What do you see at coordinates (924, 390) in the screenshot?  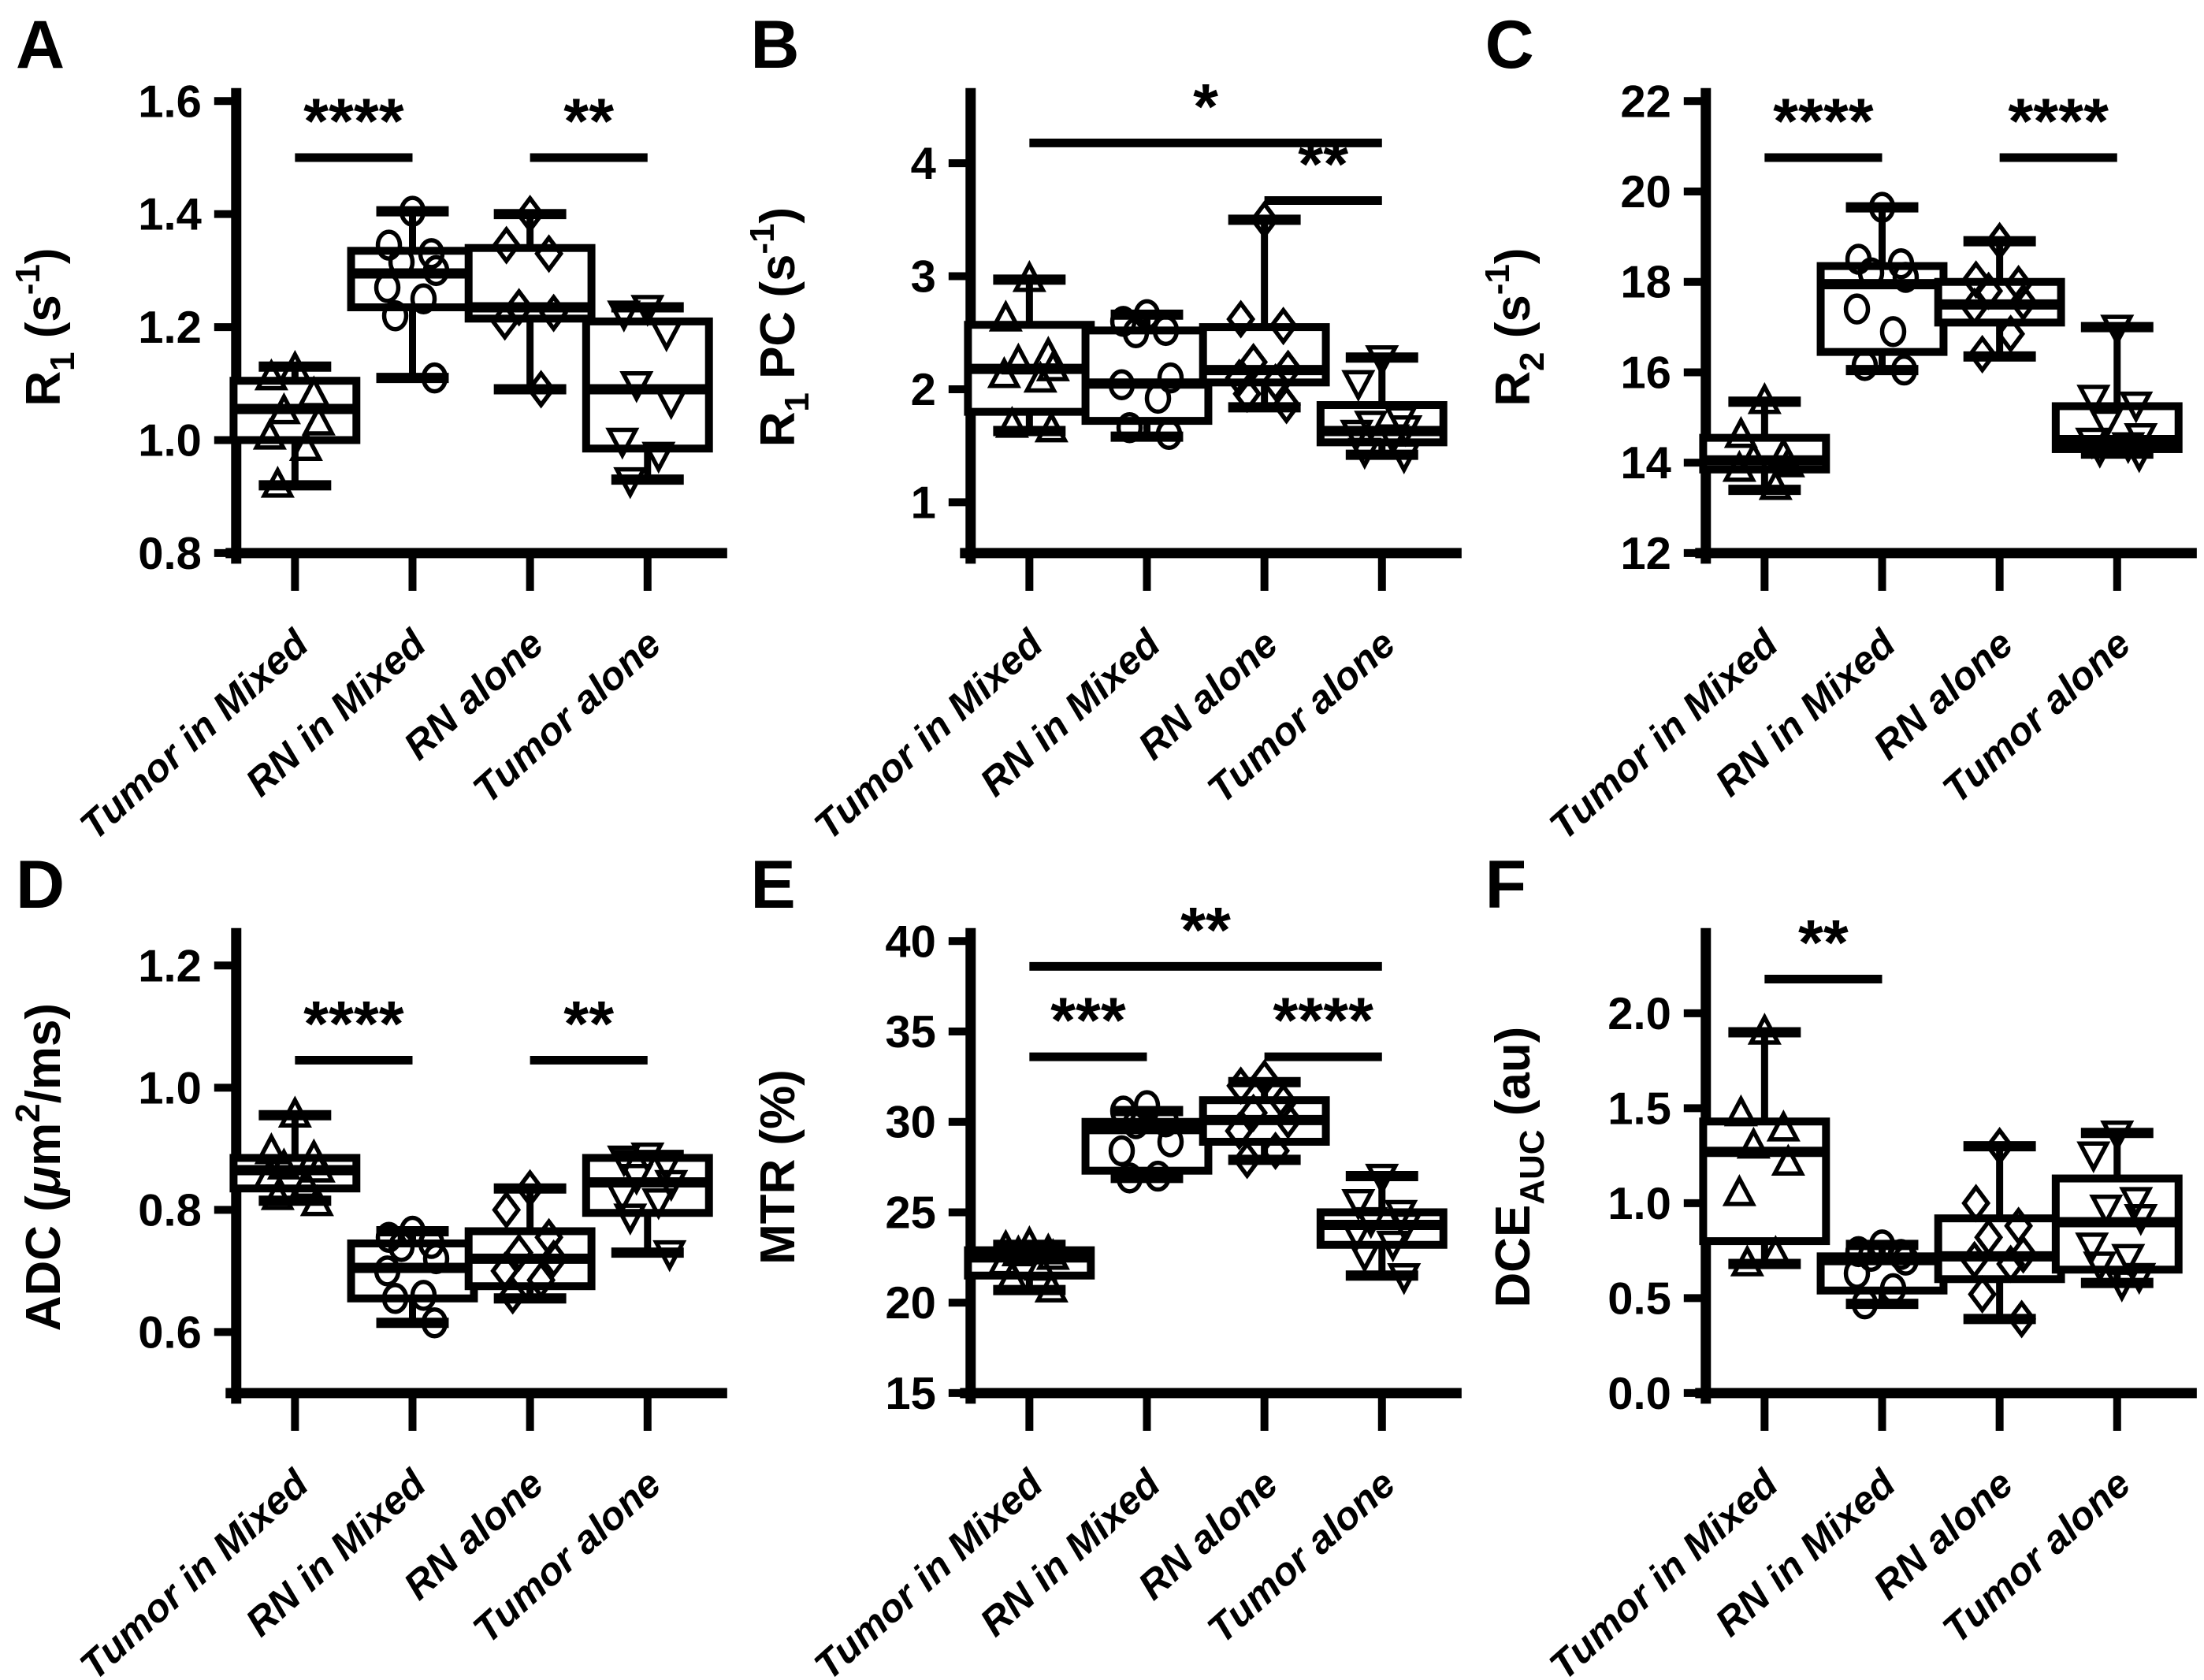 I see `y-tick-label: 2` at bounding box center [924, 390].